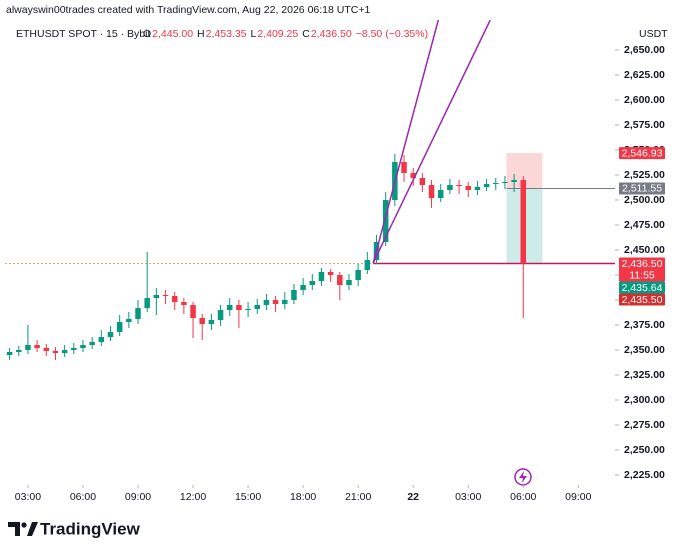 The width and height of the screenshot is (680, 553). I want to click on price-label: 2,435.64, so click(642, 288).